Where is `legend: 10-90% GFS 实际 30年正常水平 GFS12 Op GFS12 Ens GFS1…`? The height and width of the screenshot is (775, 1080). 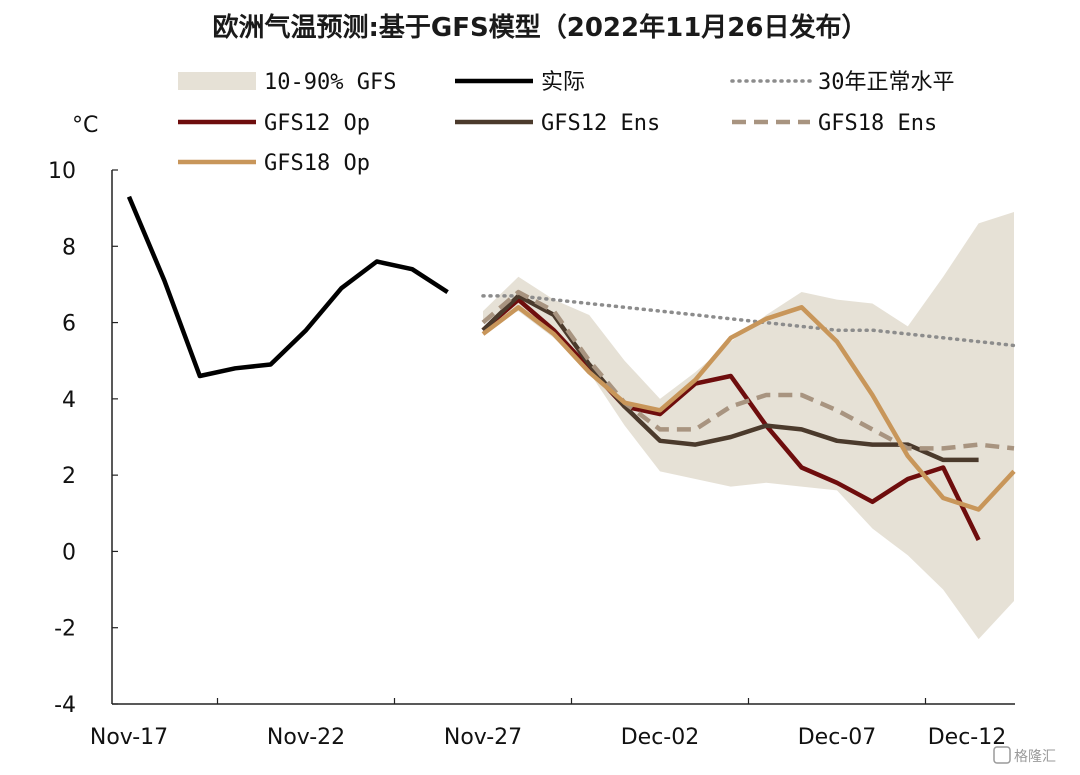 legend: 10-90% GFS 实际 30年正常水平 GFS12 Op GFS12 Ens GFS1… is located at coordinates (566, 123).